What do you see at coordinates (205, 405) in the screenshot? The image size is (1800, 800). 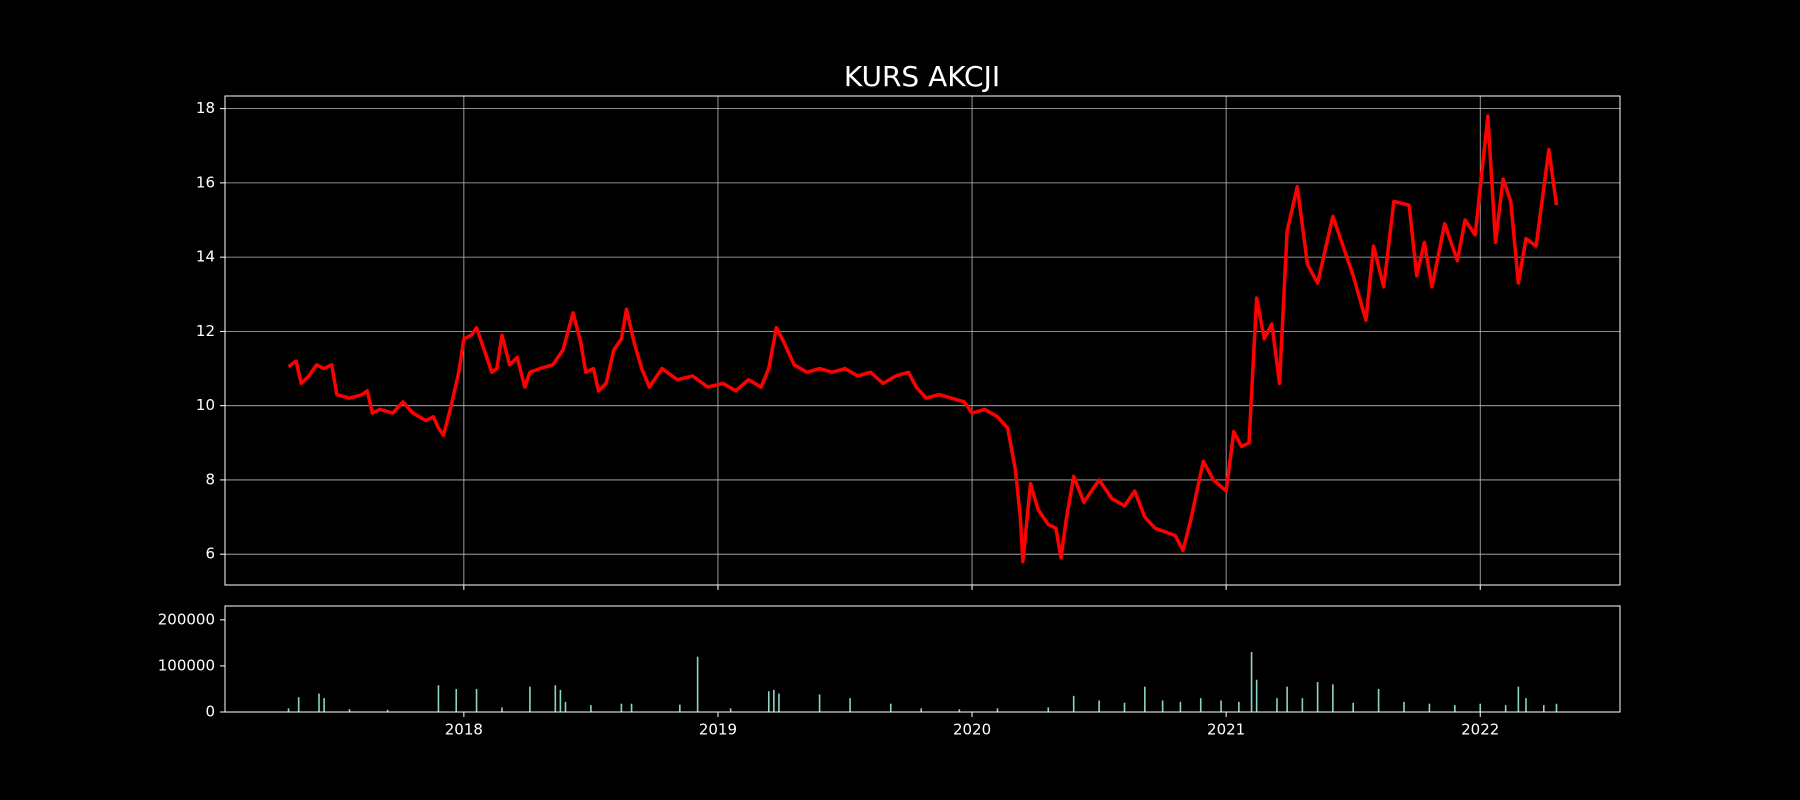 I see `y-tick-label: 10` at bounding box center [205, 405].